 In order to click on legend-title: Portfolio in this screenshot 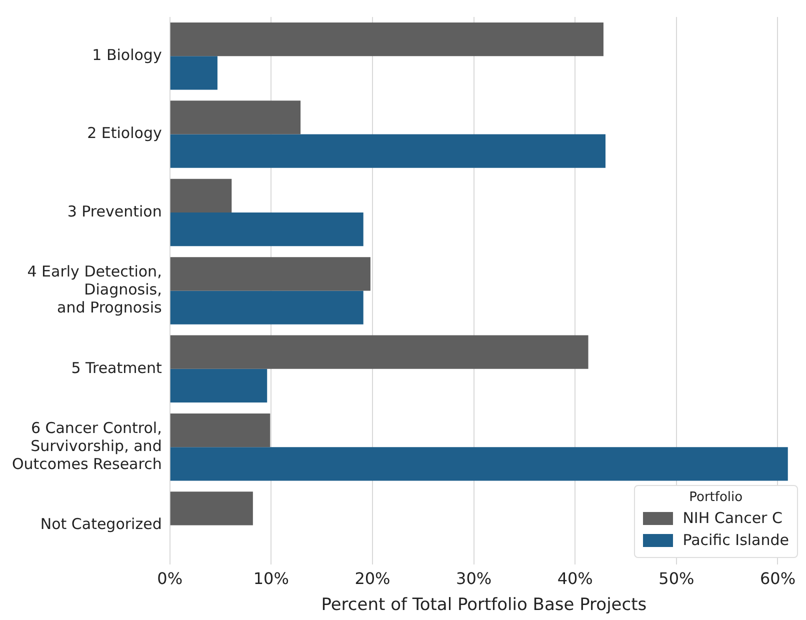, I will do `click(716, 497)`.